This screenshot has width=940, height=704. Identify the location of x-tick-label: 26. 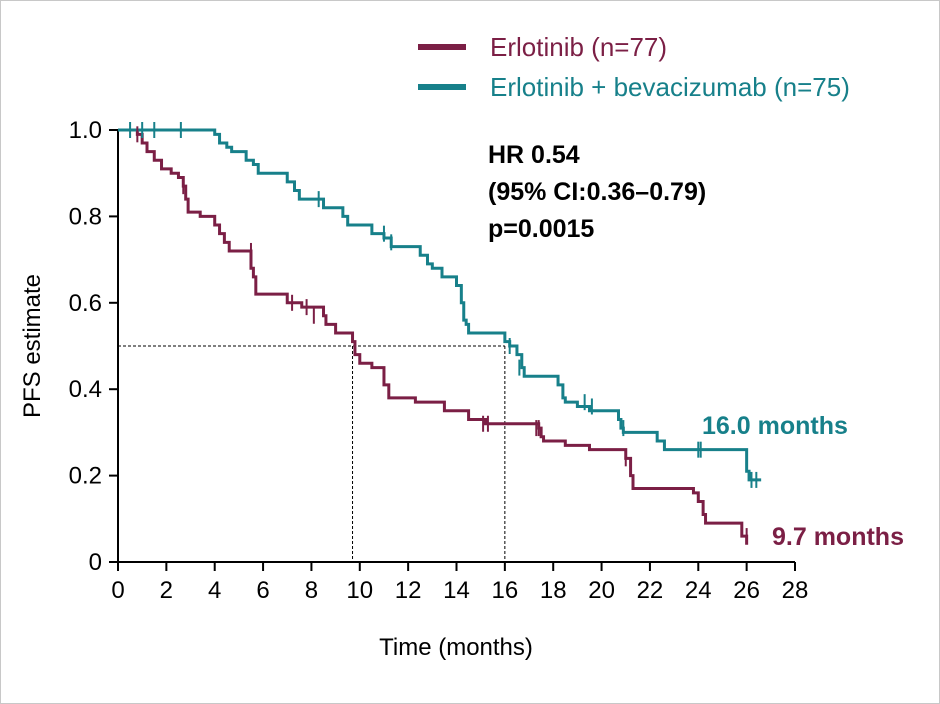
(746, 590).